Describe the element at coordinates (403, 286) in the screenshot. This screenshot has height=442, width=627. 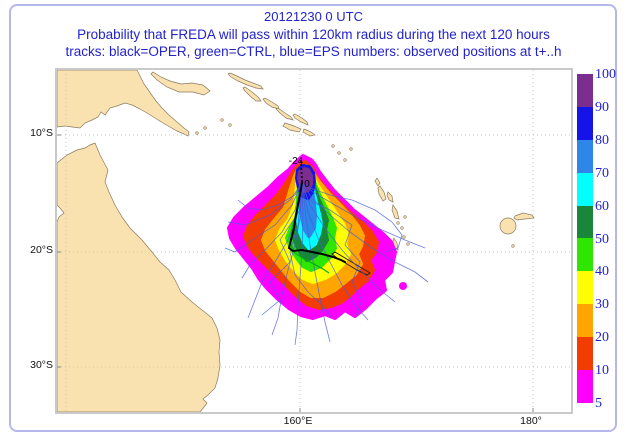
I see `probability-outlier-blob` at that location.